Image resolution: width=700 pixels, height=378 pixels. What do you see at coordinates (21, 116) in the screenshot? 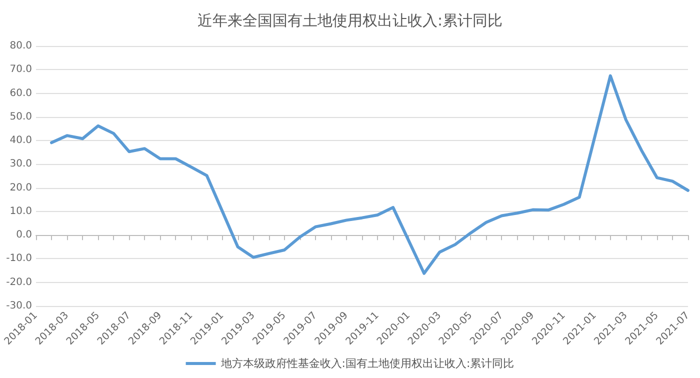
I see `y-tick-label: 50.0` at bounding box center [21, 116].